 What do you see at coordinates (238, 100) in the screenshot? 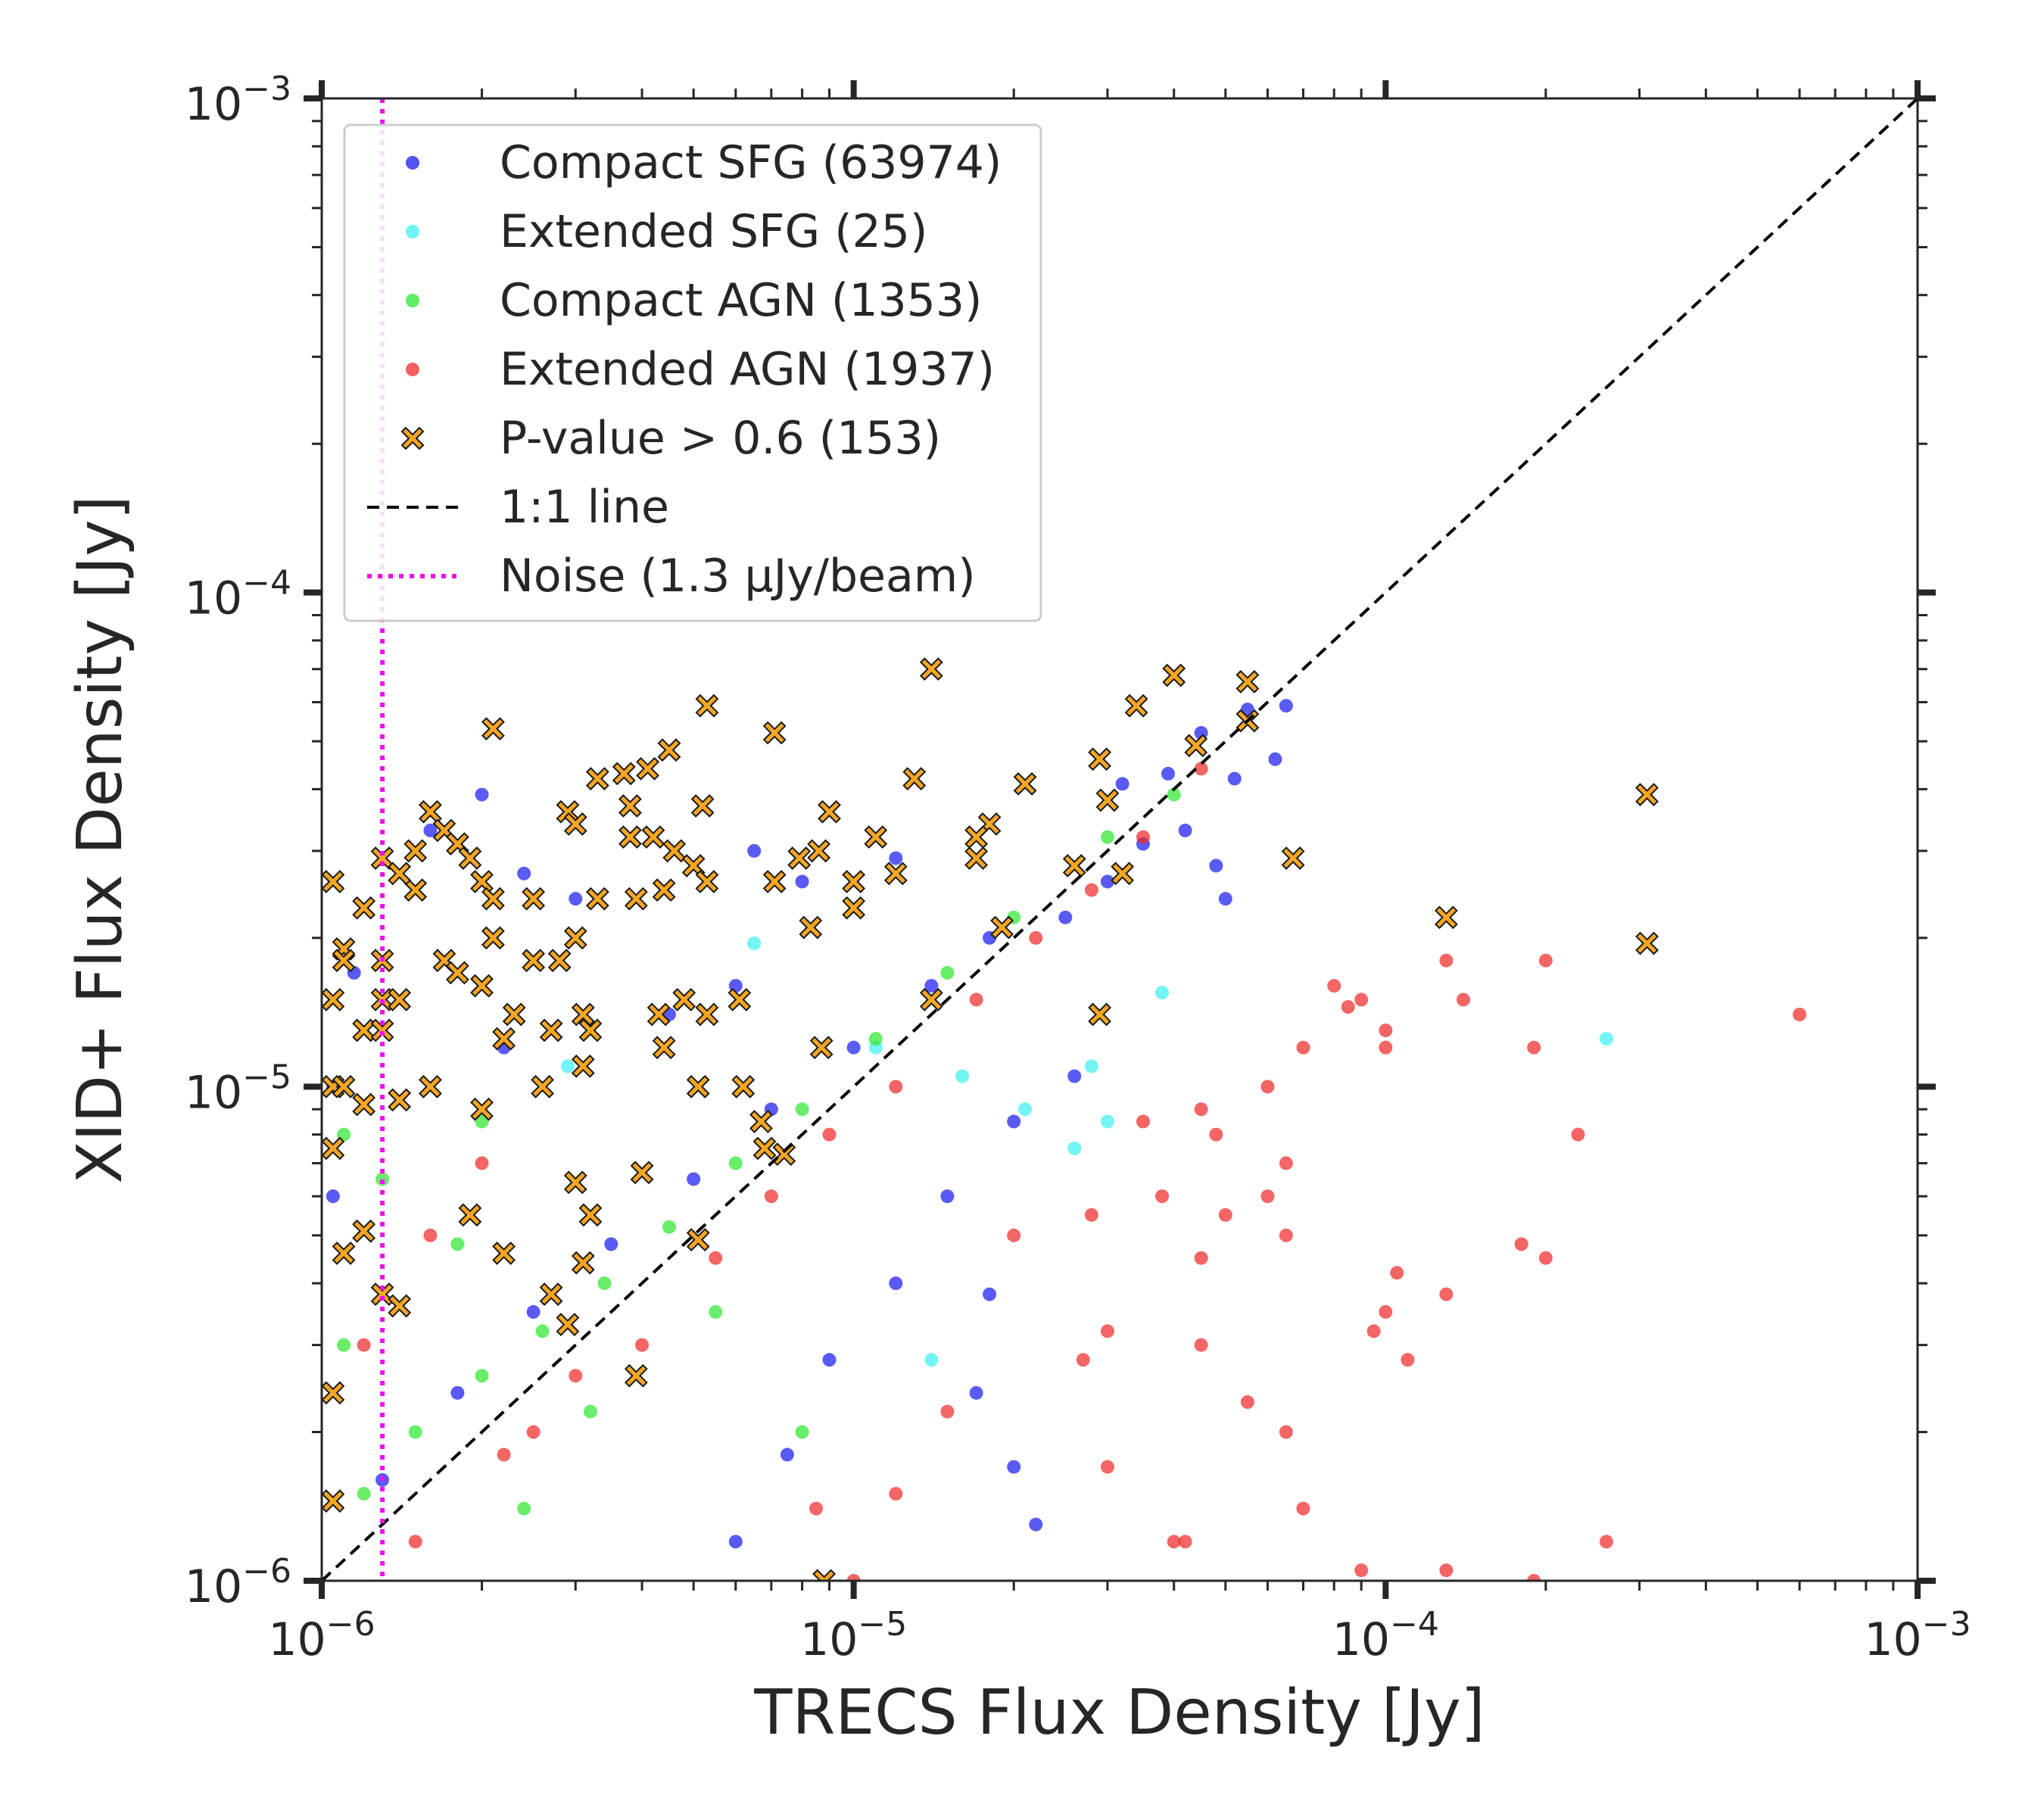
I see `y-tick-label: 10⁻³` at bounding box center [238, 100].